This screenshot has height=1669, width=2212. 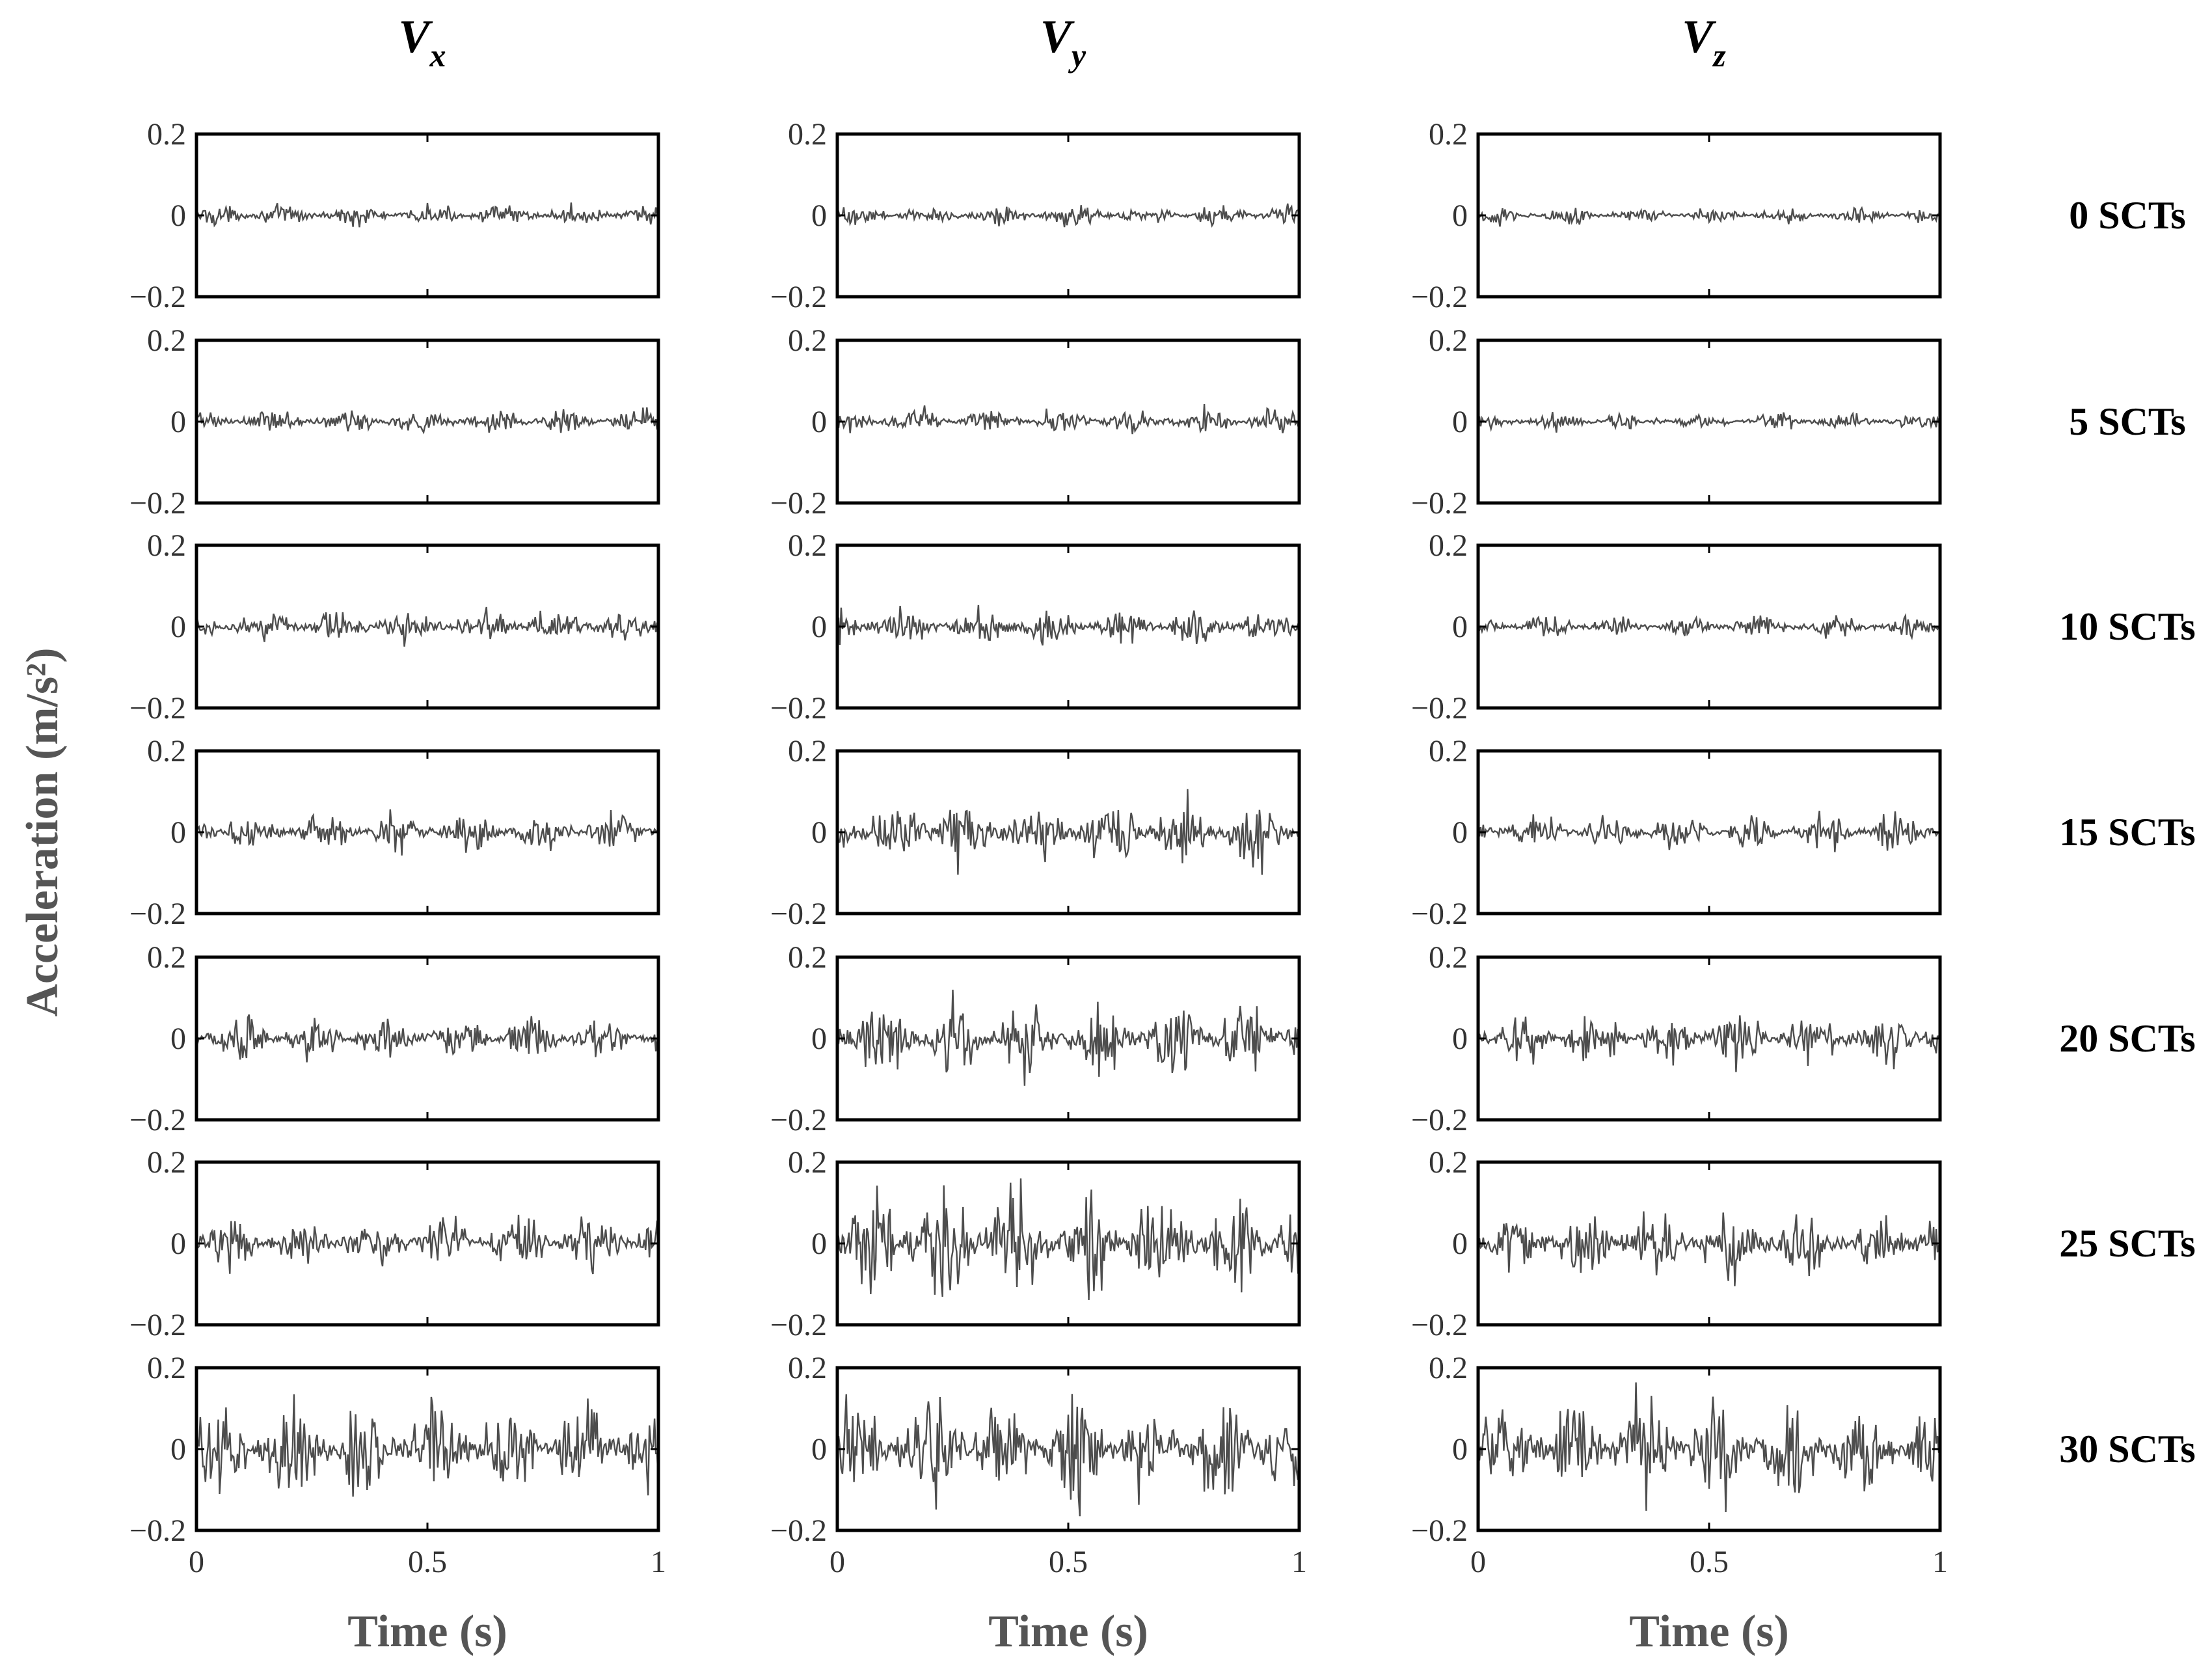 I want to click on column-title: Vx, so click(x=422, y=42).